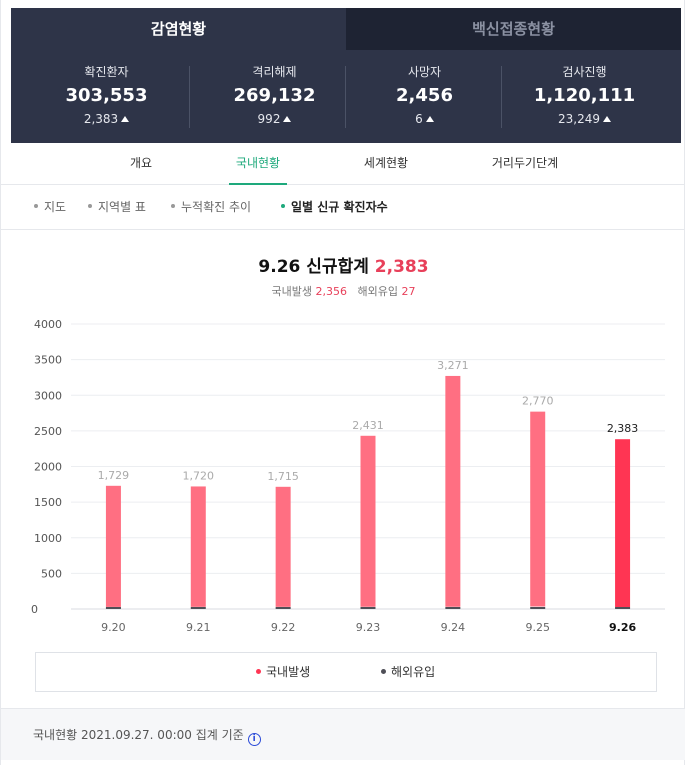 The height and width of the screenshot is (765, 685). Describe the element at coordinates (368, 627) in the screenshot. I see `x-tick-label: 9.23` at that location.